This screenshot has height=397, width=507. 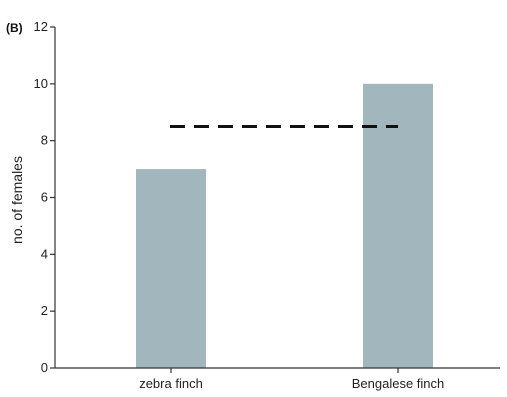 I want to click on bar-bengalese-finch, so click(x=398, y=225).